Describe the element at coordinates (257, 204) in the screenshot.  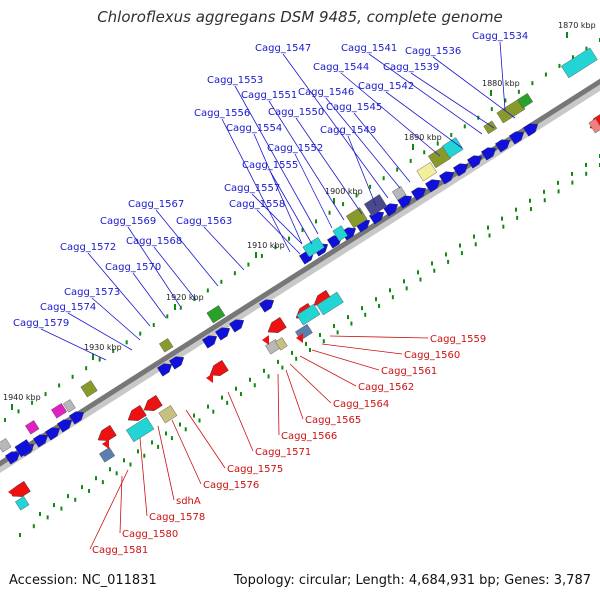
I see `gene-label-cagg-1558: Cagg_1558` at that location.